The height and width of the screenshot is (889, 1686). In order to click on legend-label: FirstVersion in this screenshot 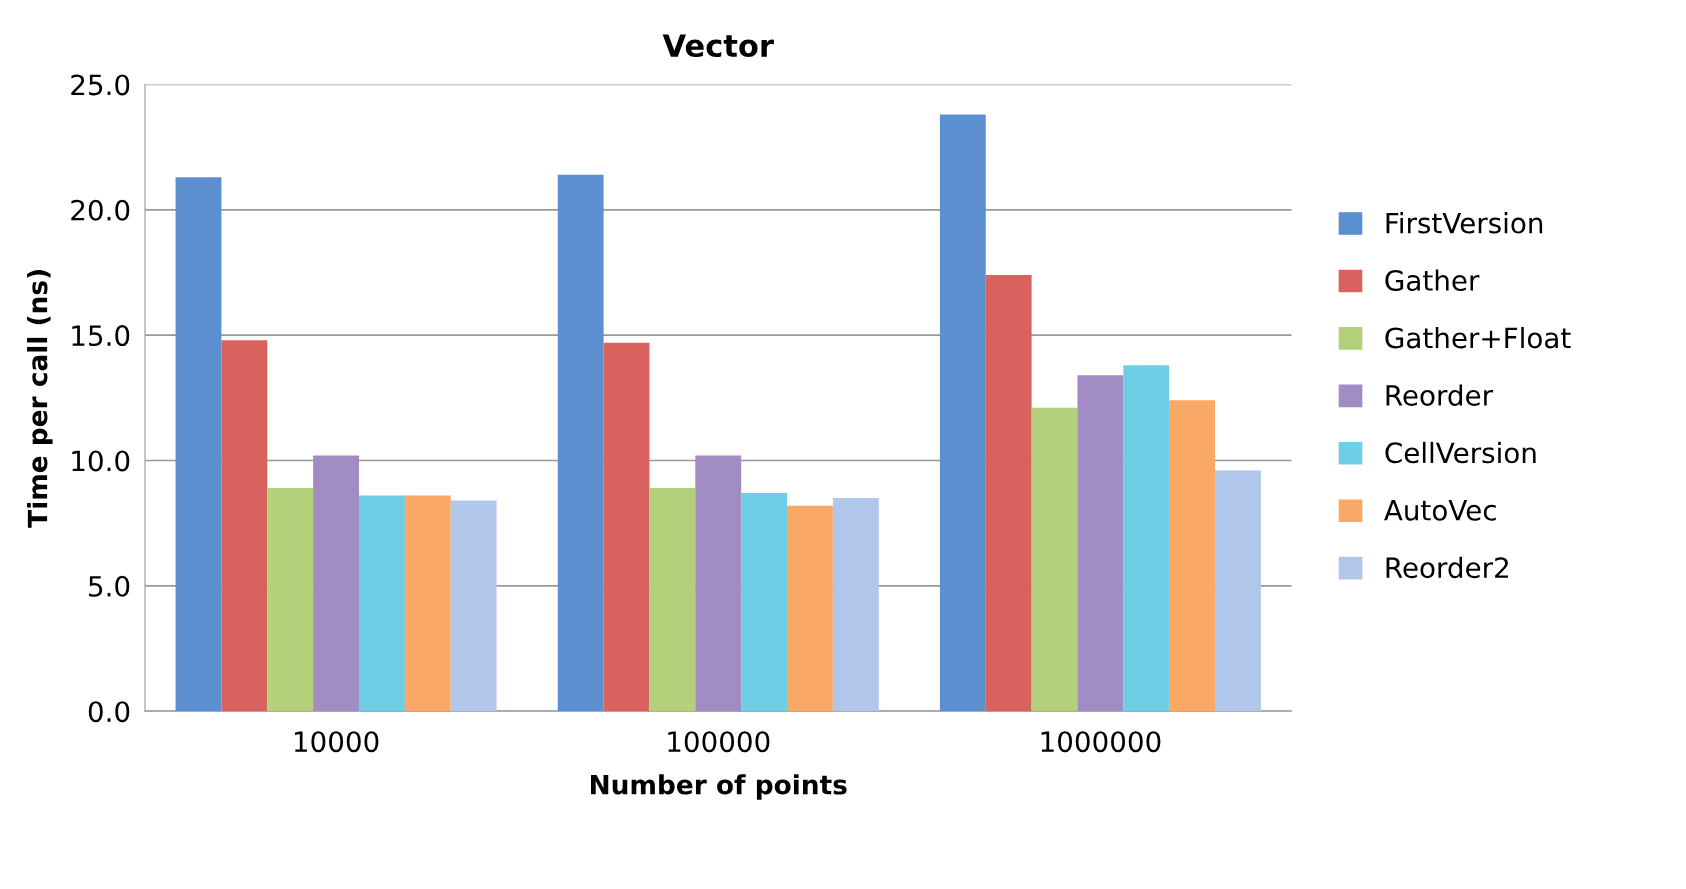, I will do `click(1464, 223)`.